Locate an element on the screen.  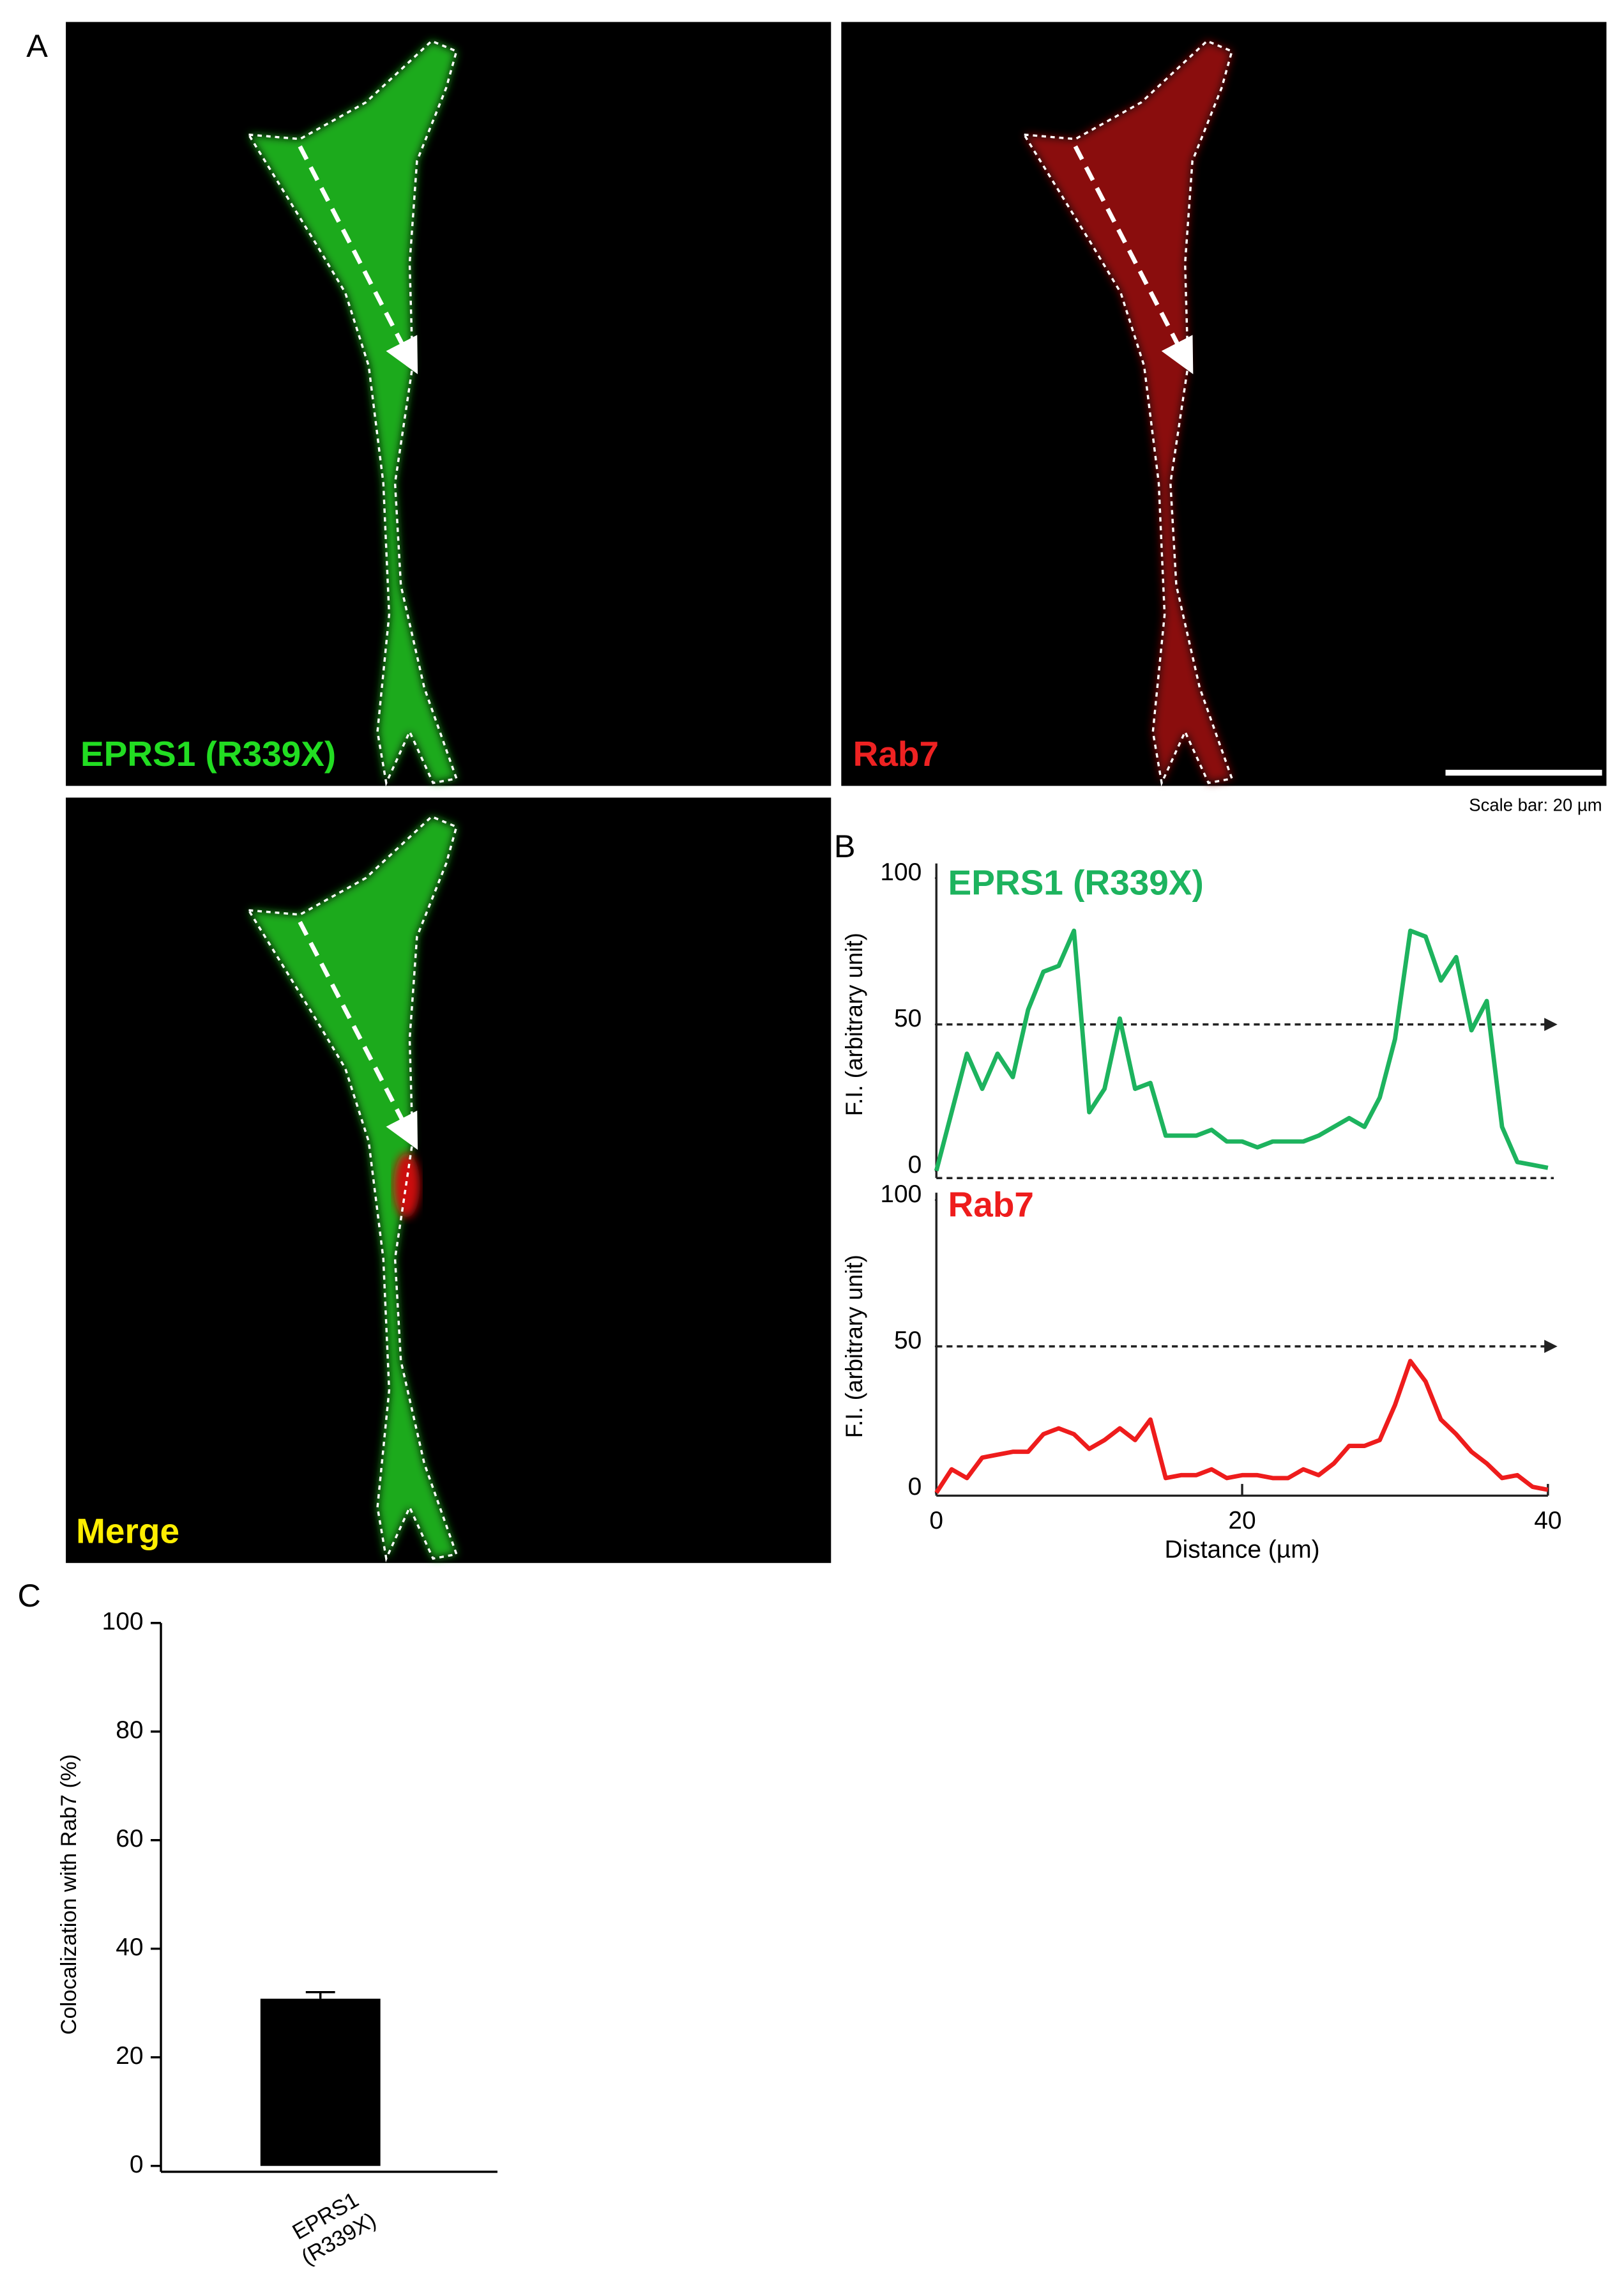
x-tick-label: 0 is located at coordinates (936, 1520).